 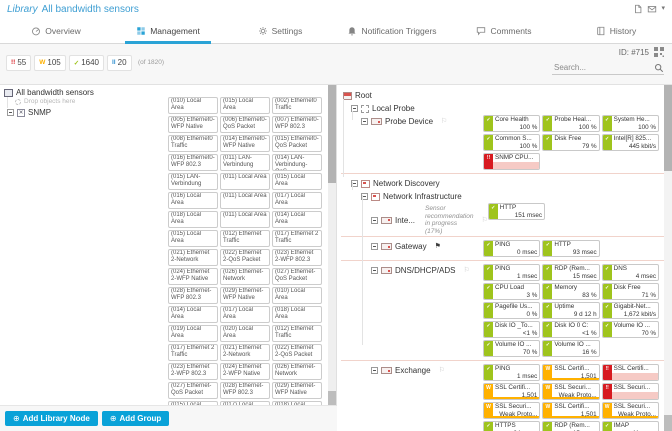 What do you see at coordinates (512, 291) in the screenshot?
I see `sensor-tile: ✓ CPU Load 3 %` at bounding box center [512, 291].